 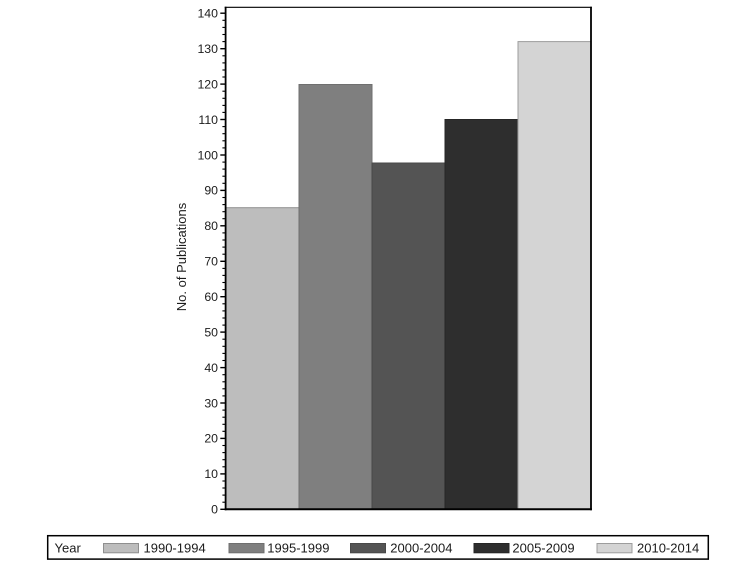 I want to click on svg-text: 100, so click(x=207, y=155).